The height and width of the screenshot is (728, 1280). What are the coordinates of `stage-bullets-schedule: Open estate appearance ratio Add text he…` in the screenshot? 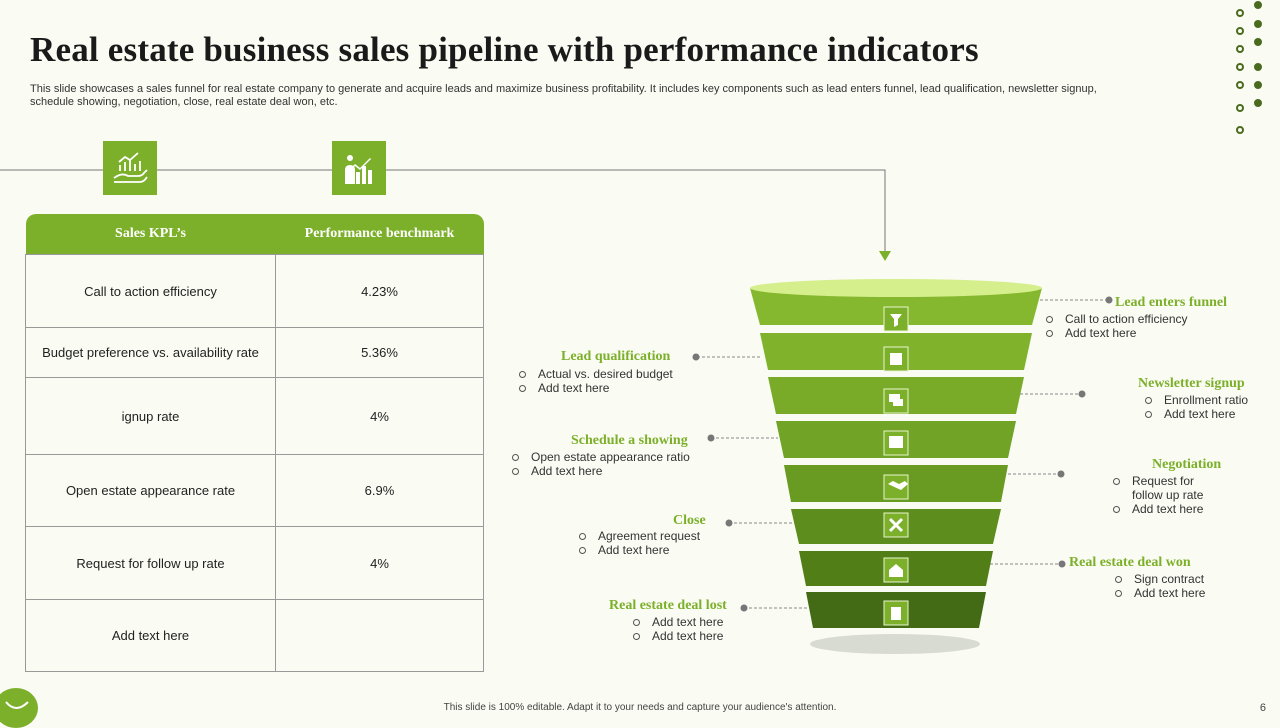 It's located at (601, 464).